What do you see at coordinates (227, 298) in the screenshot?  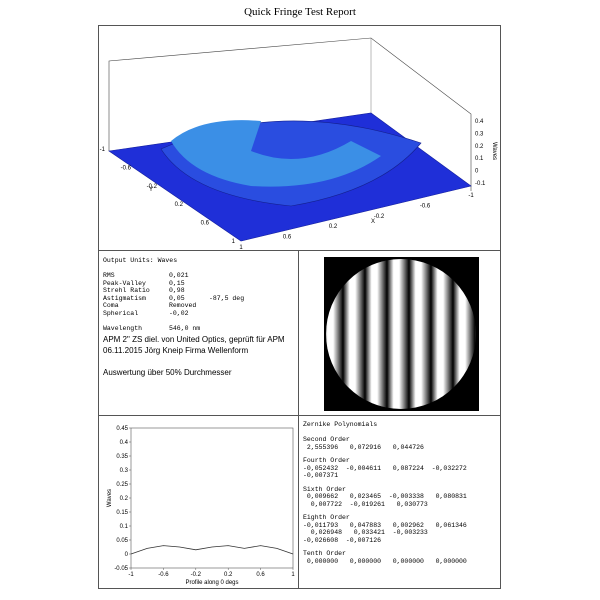 I see `stats-cell: -87,5 deg` at bounding box center [227, 298].